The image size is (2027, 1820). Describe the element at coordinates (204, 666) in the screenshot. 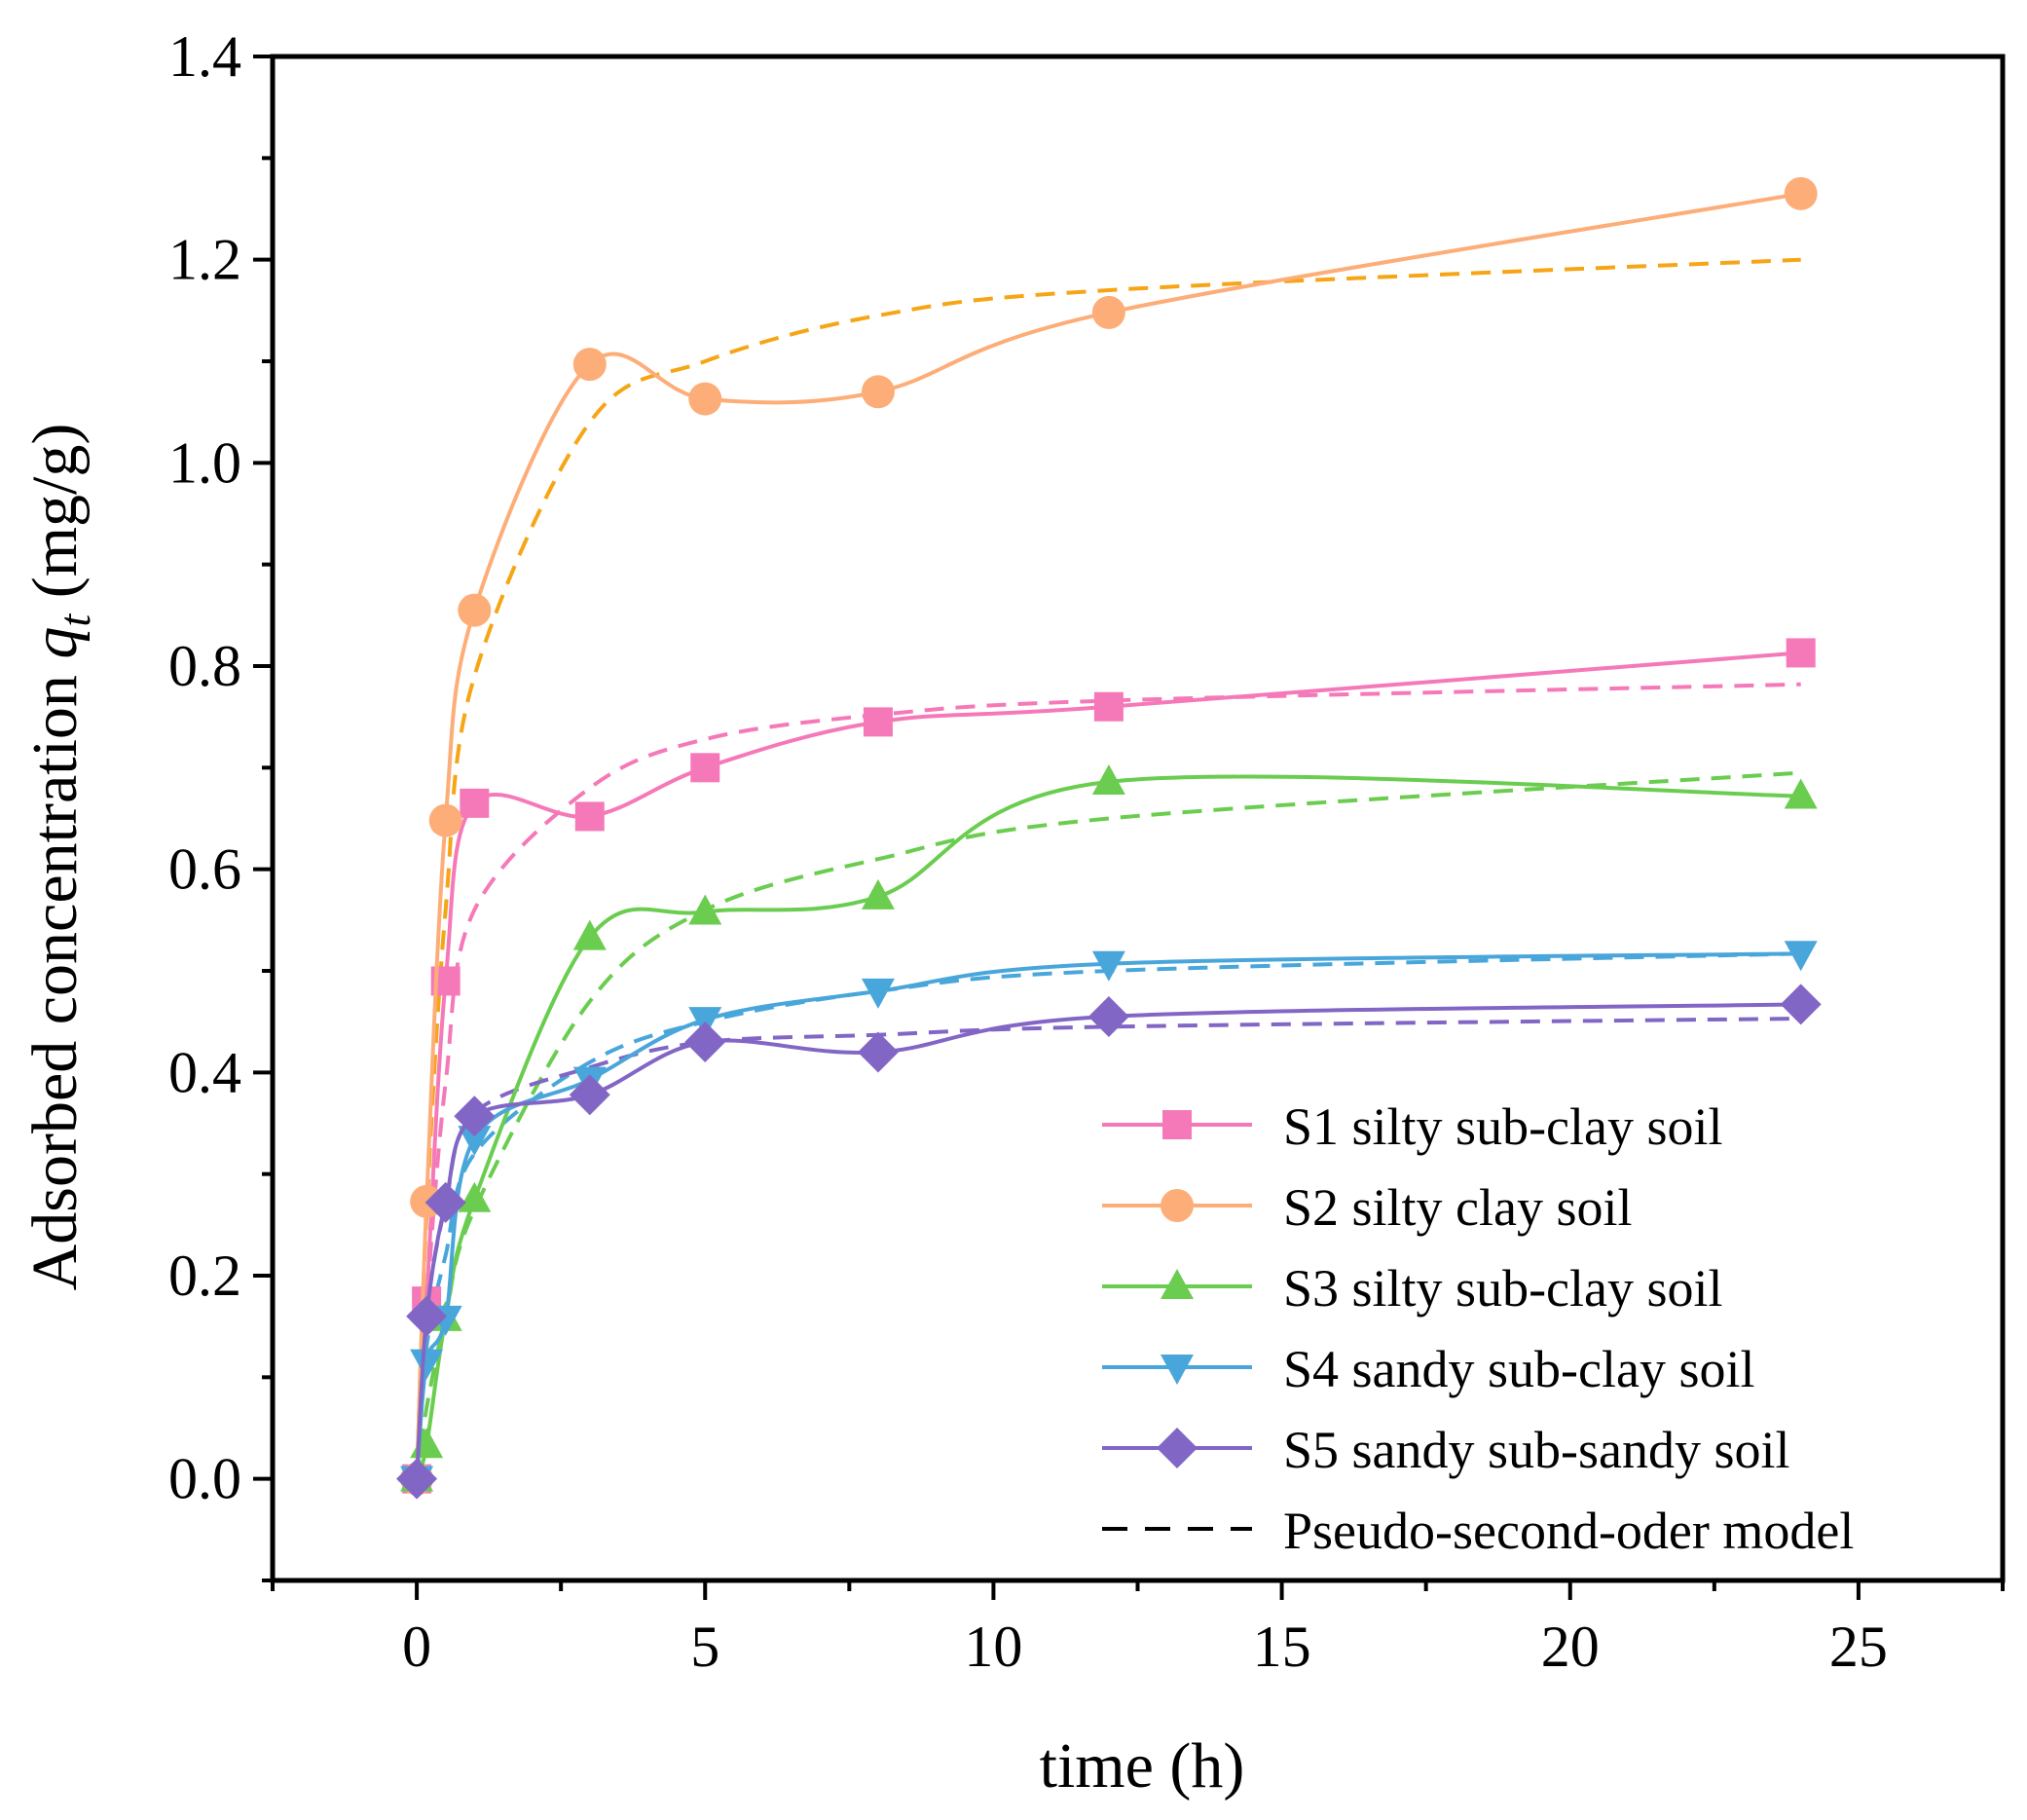

I see `y-tick-label: 0.8` at that location.